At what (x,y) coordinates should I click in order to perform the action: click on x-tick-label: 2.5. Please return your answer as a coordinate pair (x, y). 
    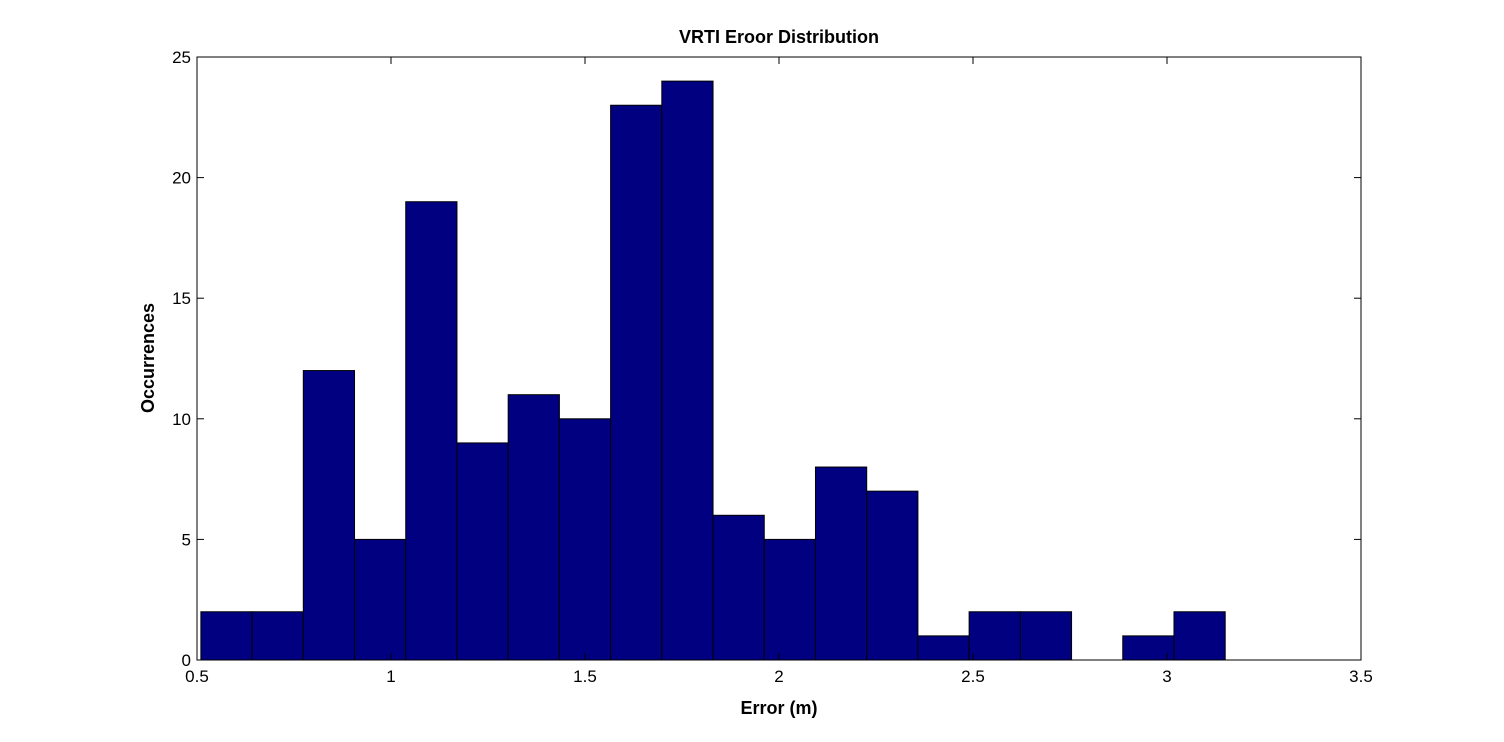
    Looking at the image, I should click on (973, 676).